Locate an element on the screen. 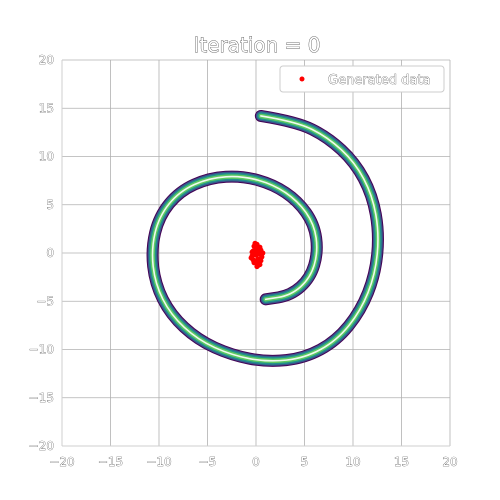 This screenshot has width=500, height=500. legend-label: Generated data is located at coordinates (379, 80).